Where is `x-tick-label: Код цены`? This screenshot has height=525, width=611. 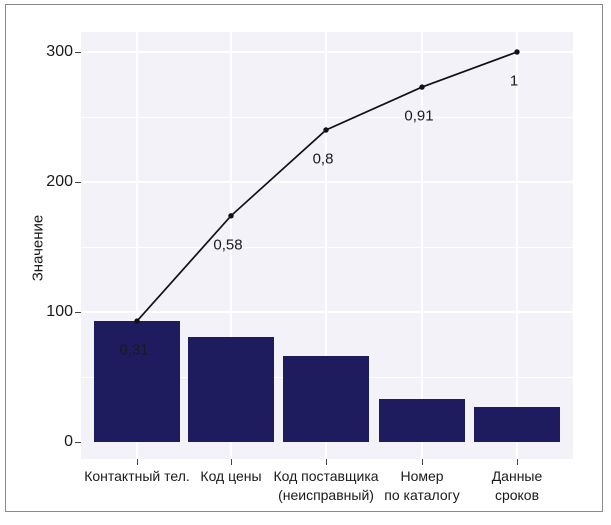
x-tick-label: Код цены is located at coordinates (231, 476).